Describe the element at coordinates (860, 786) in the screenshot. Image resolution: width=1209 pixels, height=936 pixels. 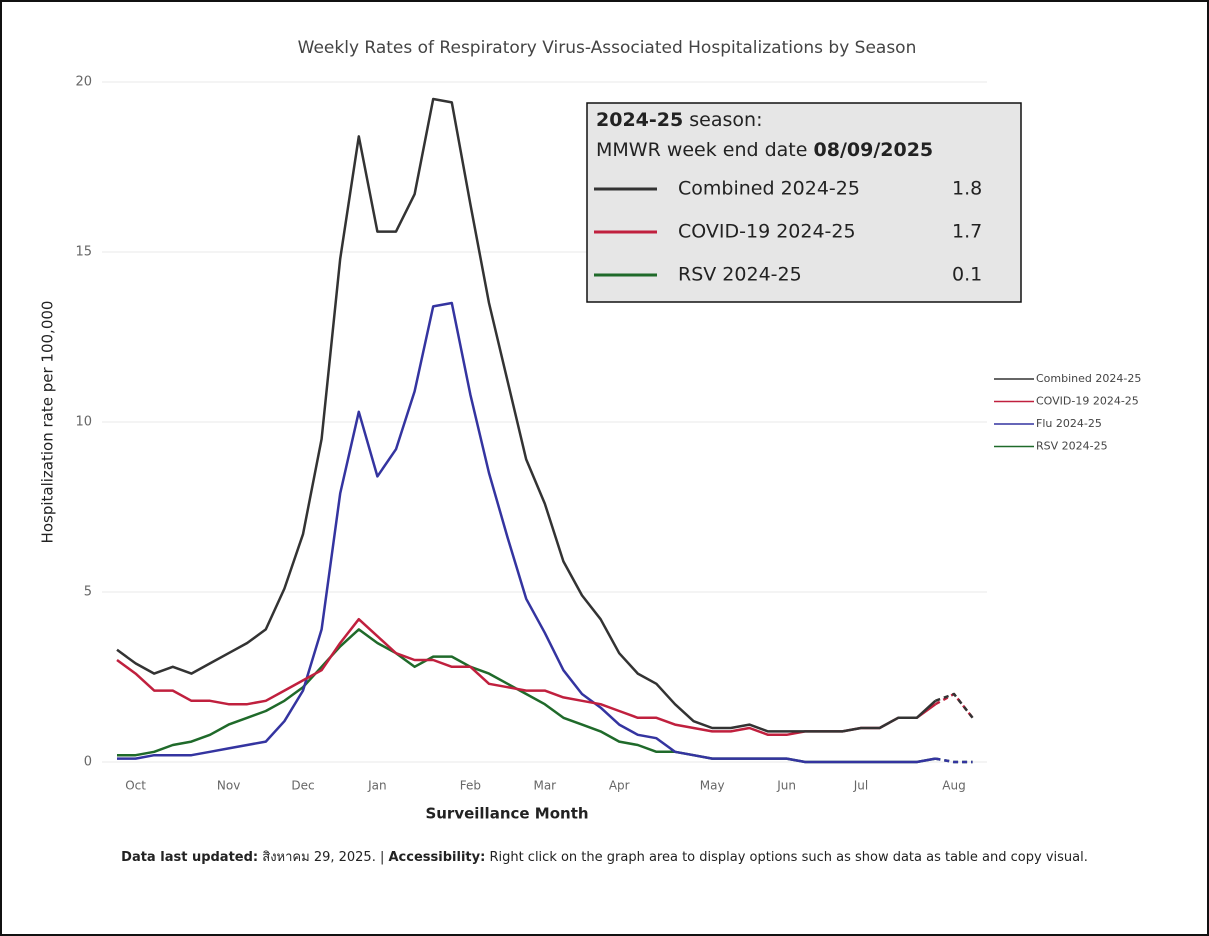
I see `x-tick-label: Jul` at that location.